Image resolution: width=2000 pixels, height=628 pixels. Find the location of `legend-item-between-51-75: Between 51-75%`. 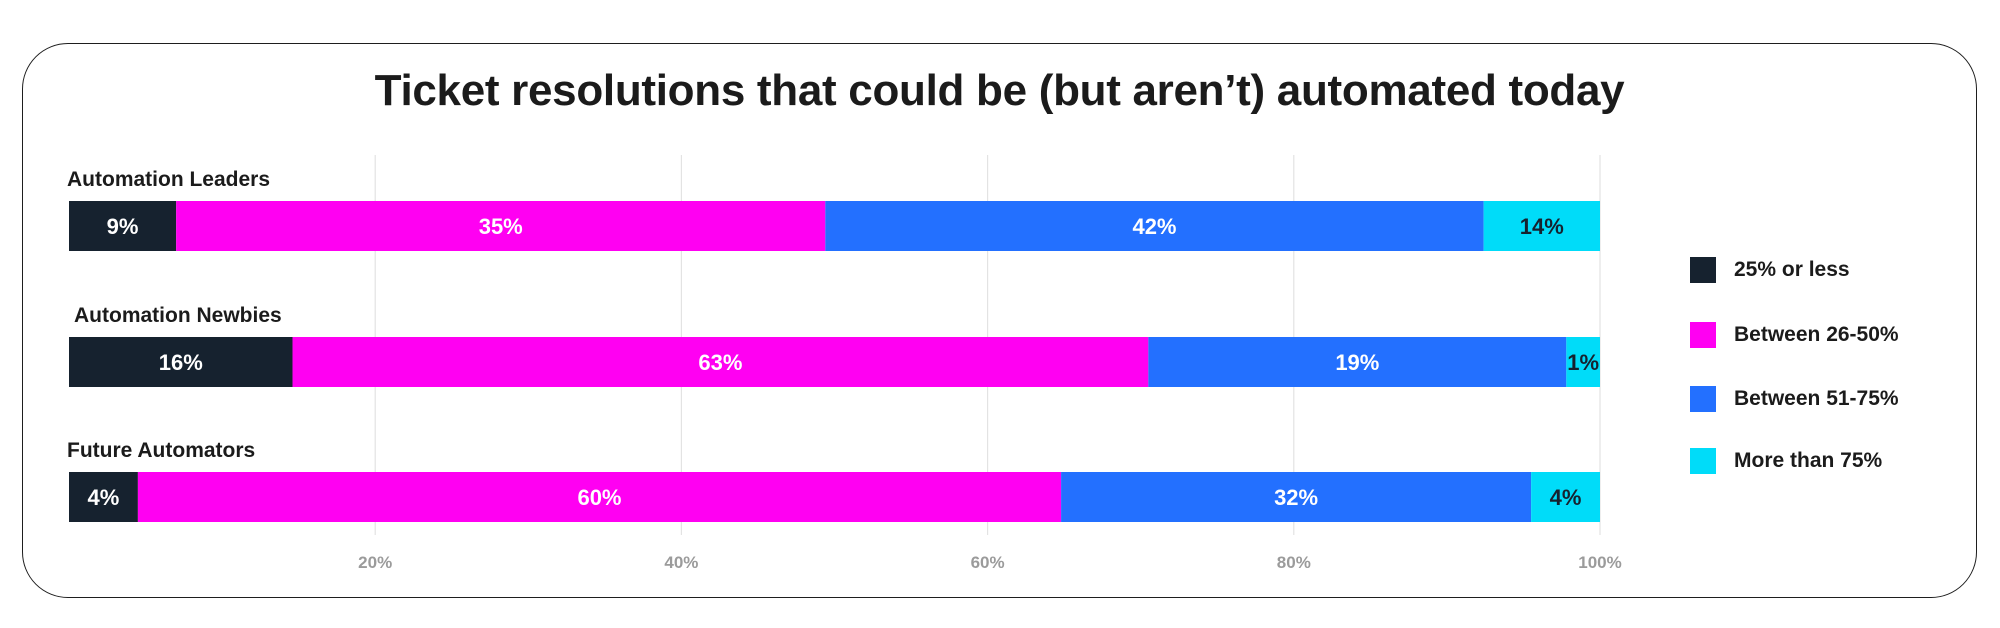

legend-item-between-51-75: Between 51-75% is located at coordinates (1794, 399).